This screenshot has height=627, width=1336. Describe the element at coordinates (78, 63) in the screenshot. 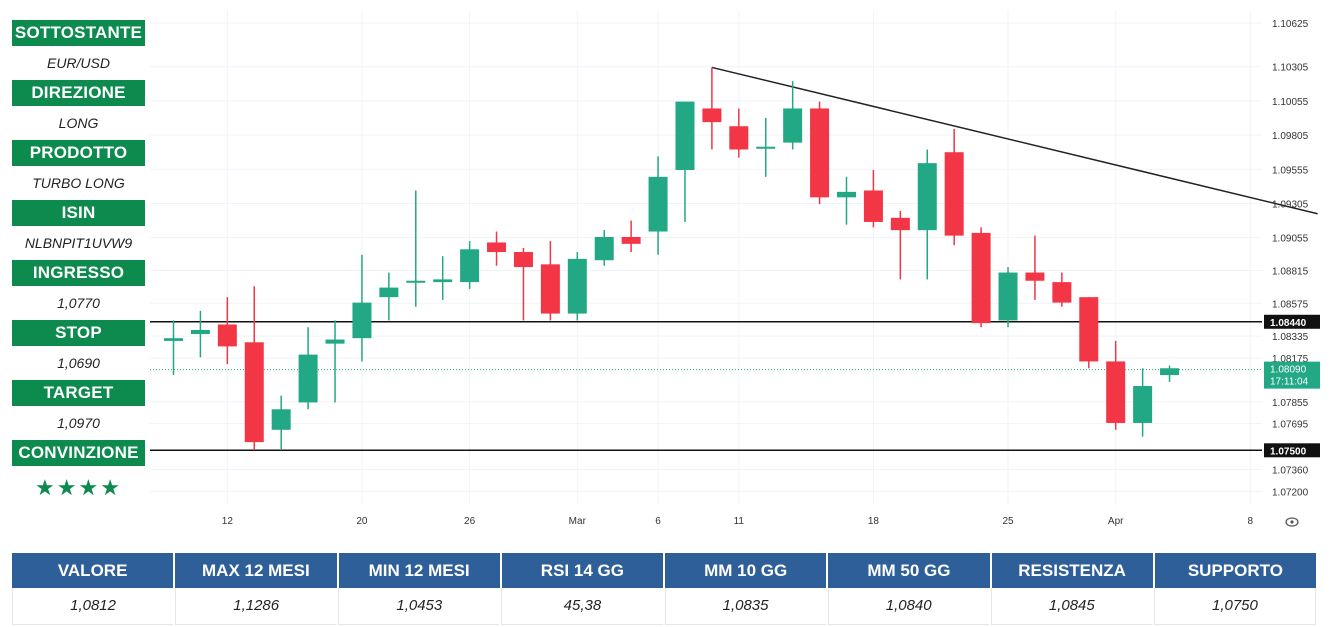

I see `info-value: EUR/USD` at that location.